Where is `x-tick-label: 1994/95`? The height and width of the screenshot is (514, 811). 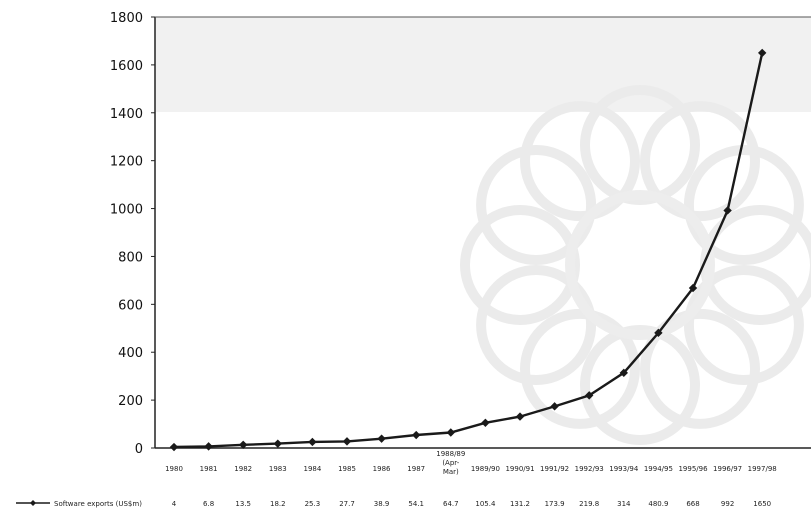 x-tick-label: 1994/95 is located at coordinates (658, 469).